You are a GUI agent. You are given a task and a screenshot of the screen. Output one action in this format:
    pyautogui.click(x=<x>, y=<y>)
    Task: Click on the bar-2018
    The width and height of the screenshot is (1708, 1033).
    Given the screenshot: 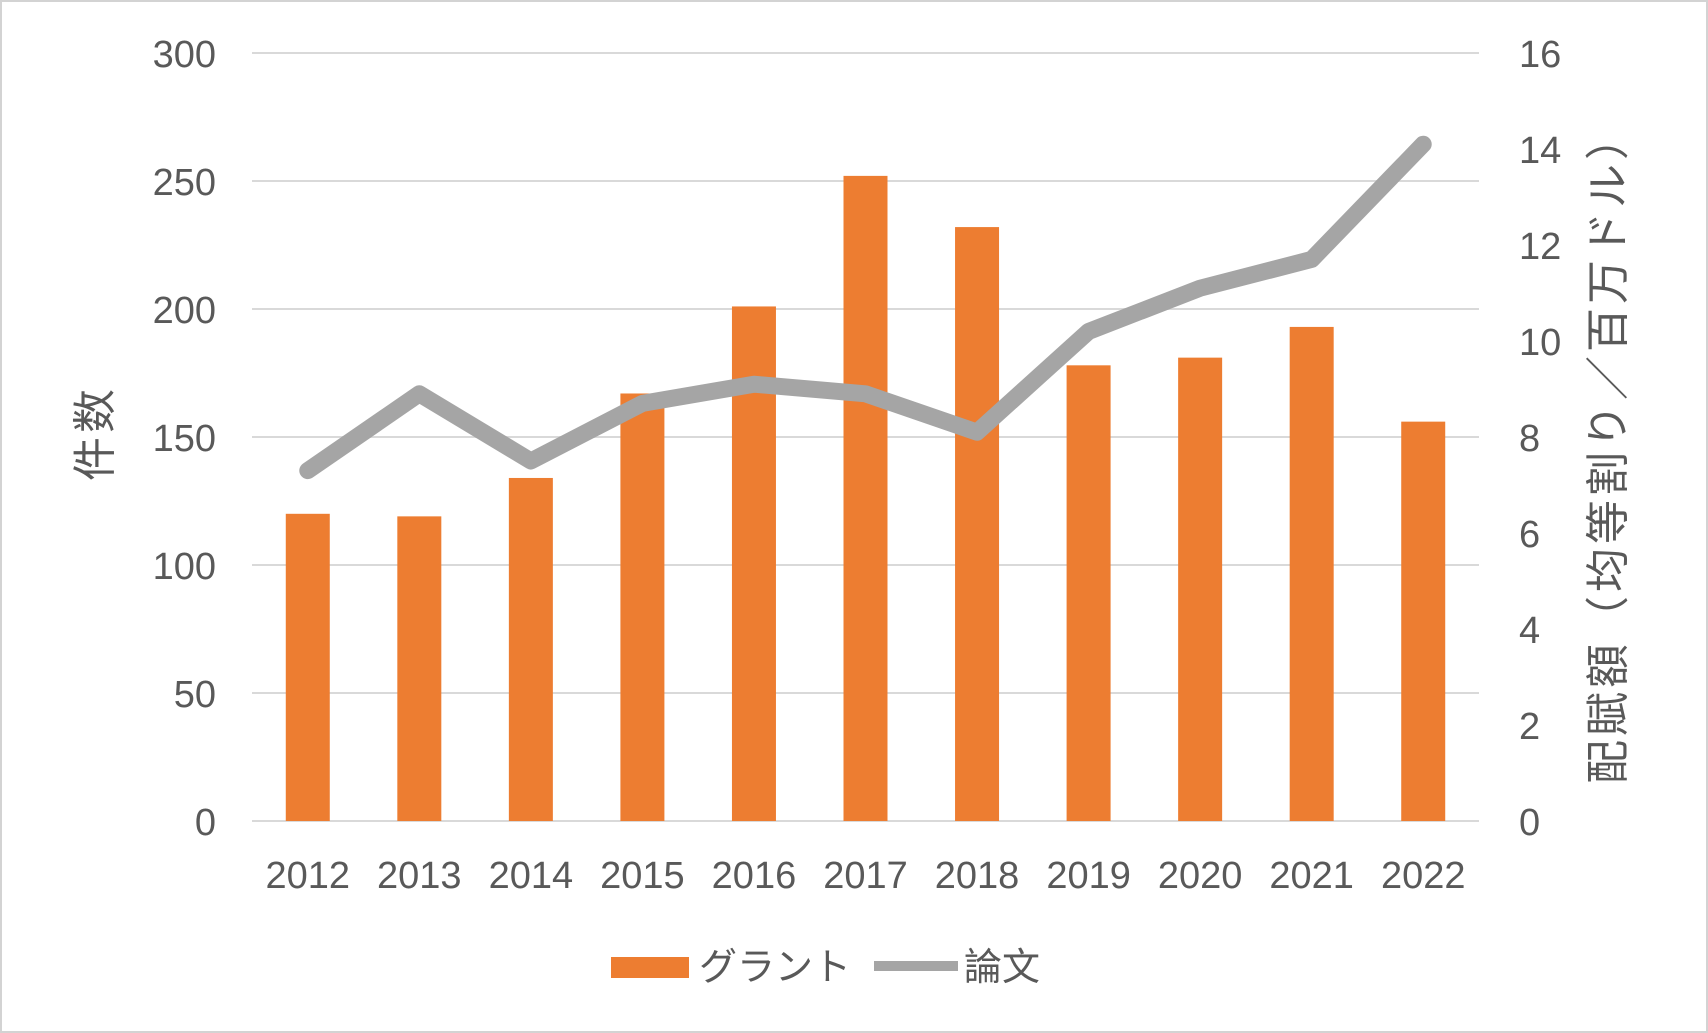 What is the action you would take?
    pyautogui.click(x=977, y=524)
    